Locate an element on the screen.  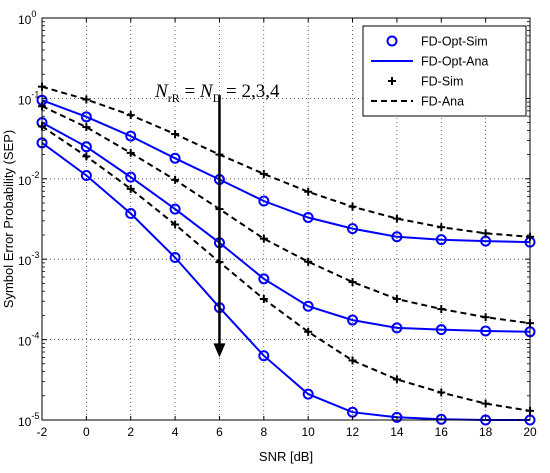
x-tick-label: 6 is located at coordinates (219, 432).